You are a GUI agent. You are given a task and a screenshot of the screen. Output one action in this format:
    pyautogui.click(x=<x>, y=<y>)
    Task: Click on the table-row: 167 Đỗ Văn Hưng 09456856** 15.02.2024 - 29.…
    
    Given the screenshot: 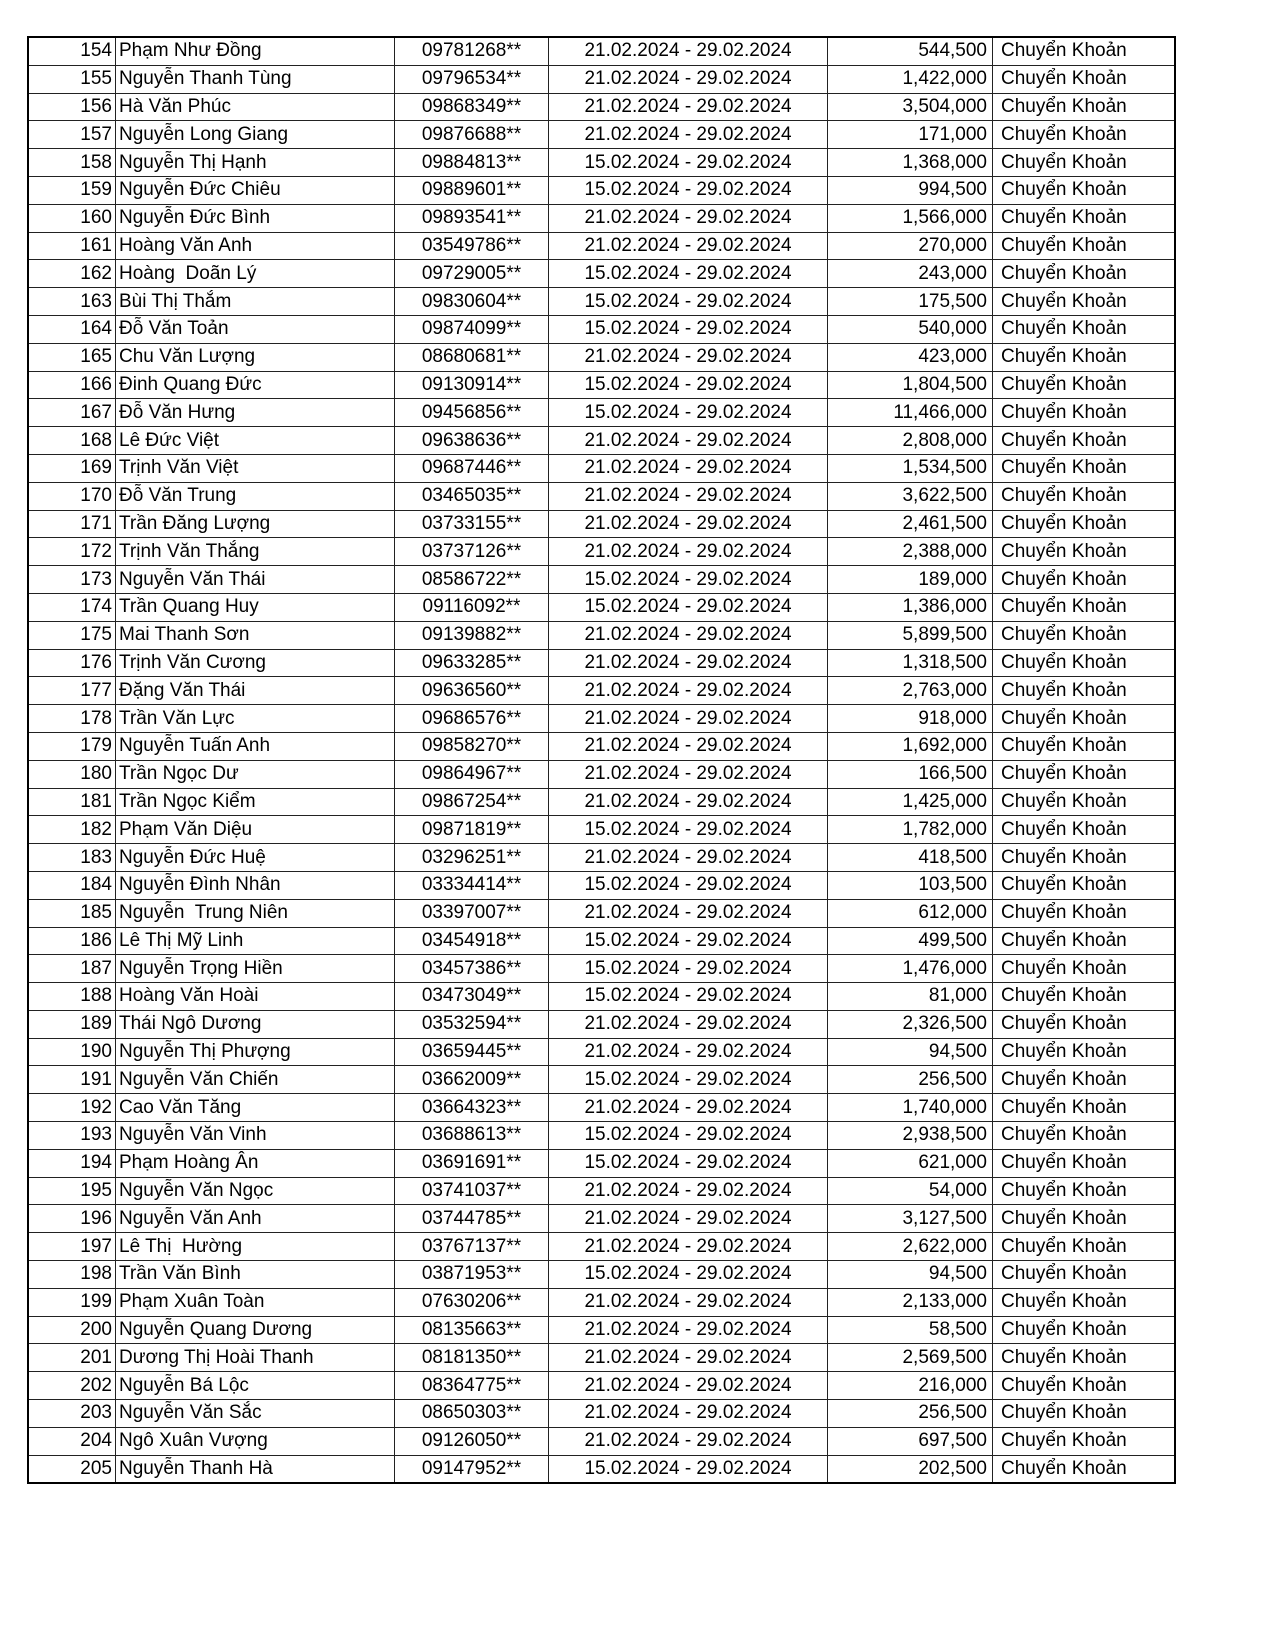 What is the action you would take?
    pyautogui.click(x=601, y=413)
    